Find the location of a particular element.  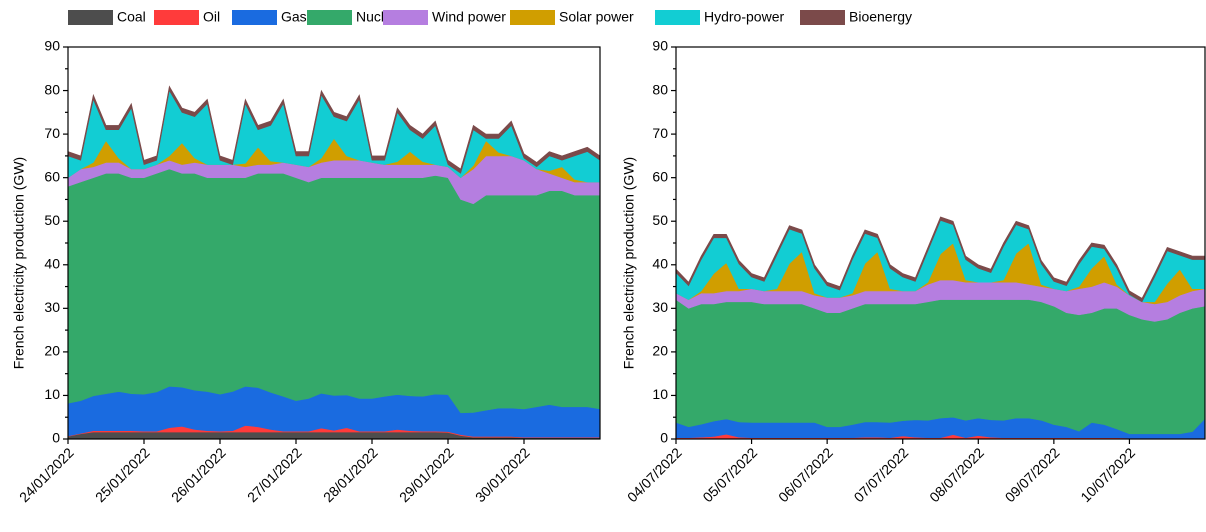

x-tick-label: 09/07/2022 is located at coordinates (1032, 474).